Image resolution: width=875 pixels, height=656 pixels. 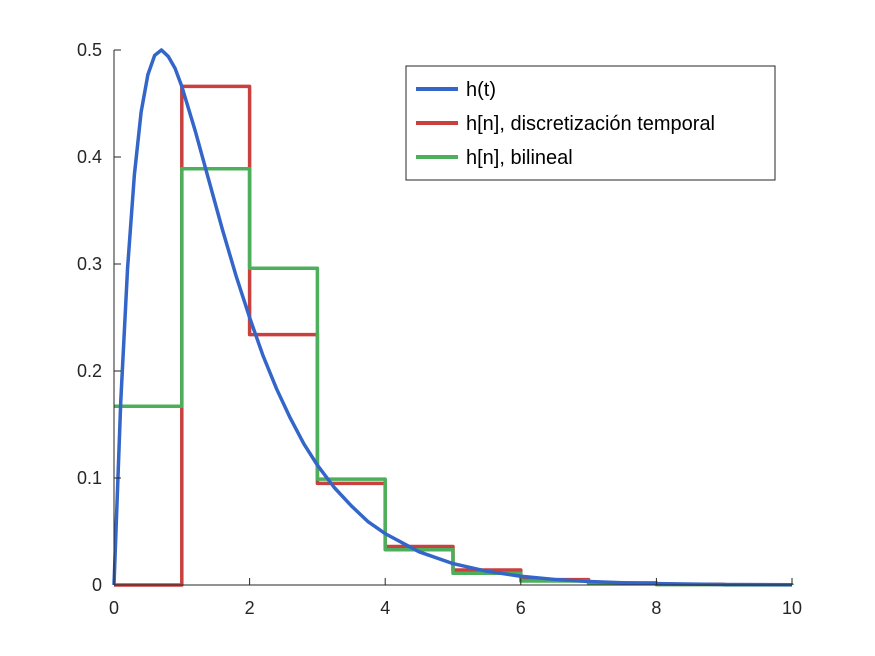 I want to click on legend-box, so click(x=590, y=123).